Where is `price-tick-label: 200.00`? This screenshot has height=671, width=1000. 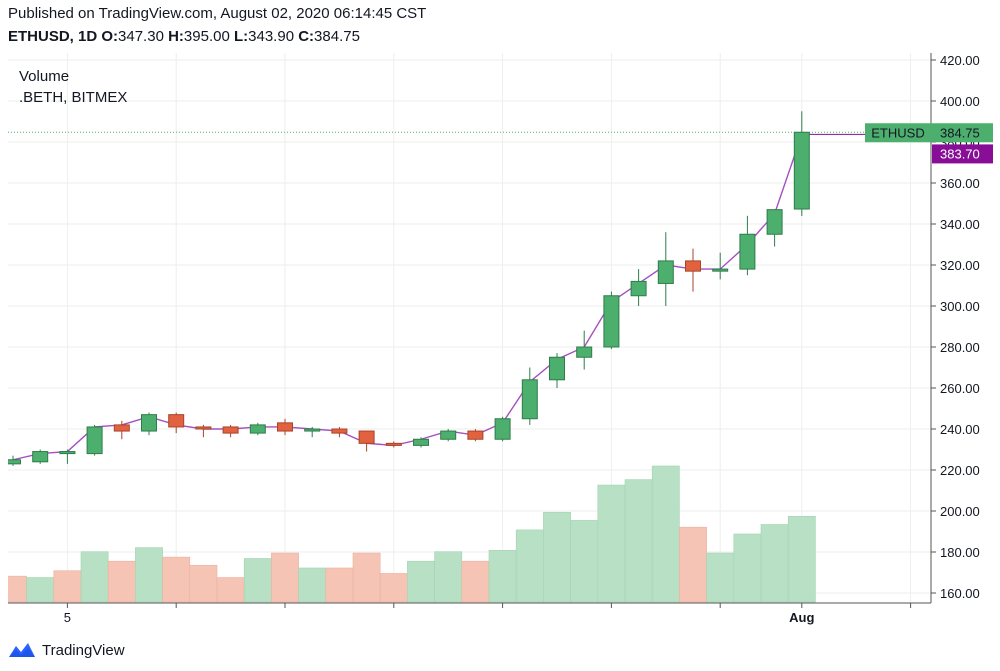
price-tick-label: 200.00 is located at coordinates (960, 511).